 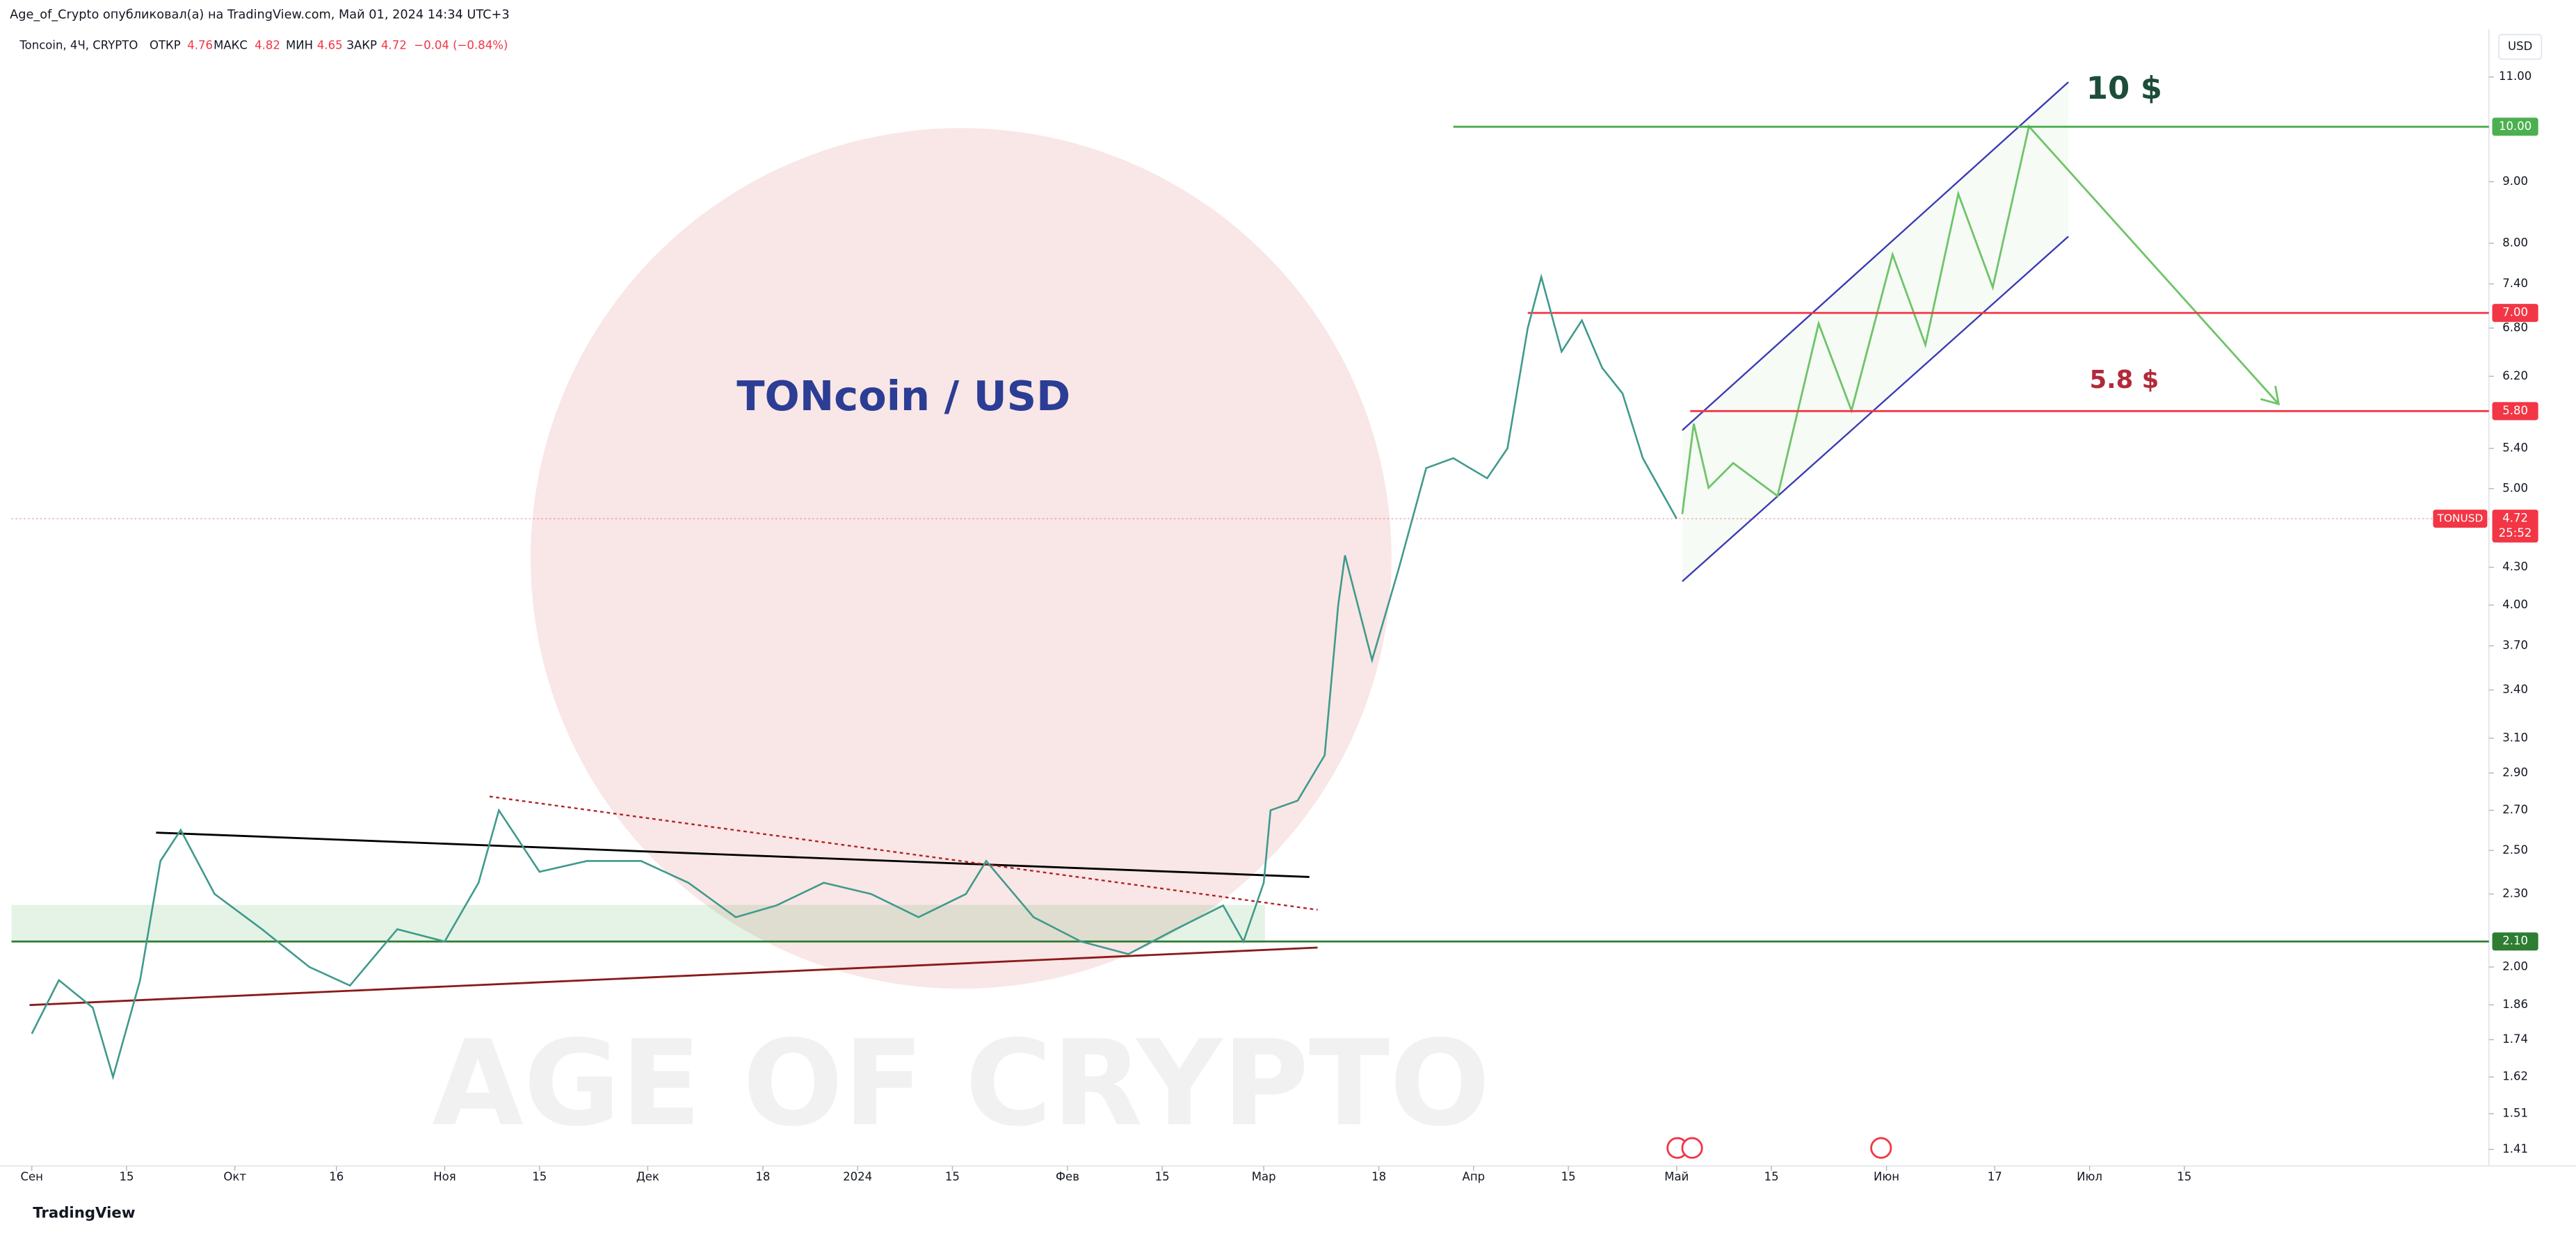 What do you see at coordinates (2515, 1004) in the screenshot?
I see `y-tick-label: 1.86` at bounding box center [2515, 1004].